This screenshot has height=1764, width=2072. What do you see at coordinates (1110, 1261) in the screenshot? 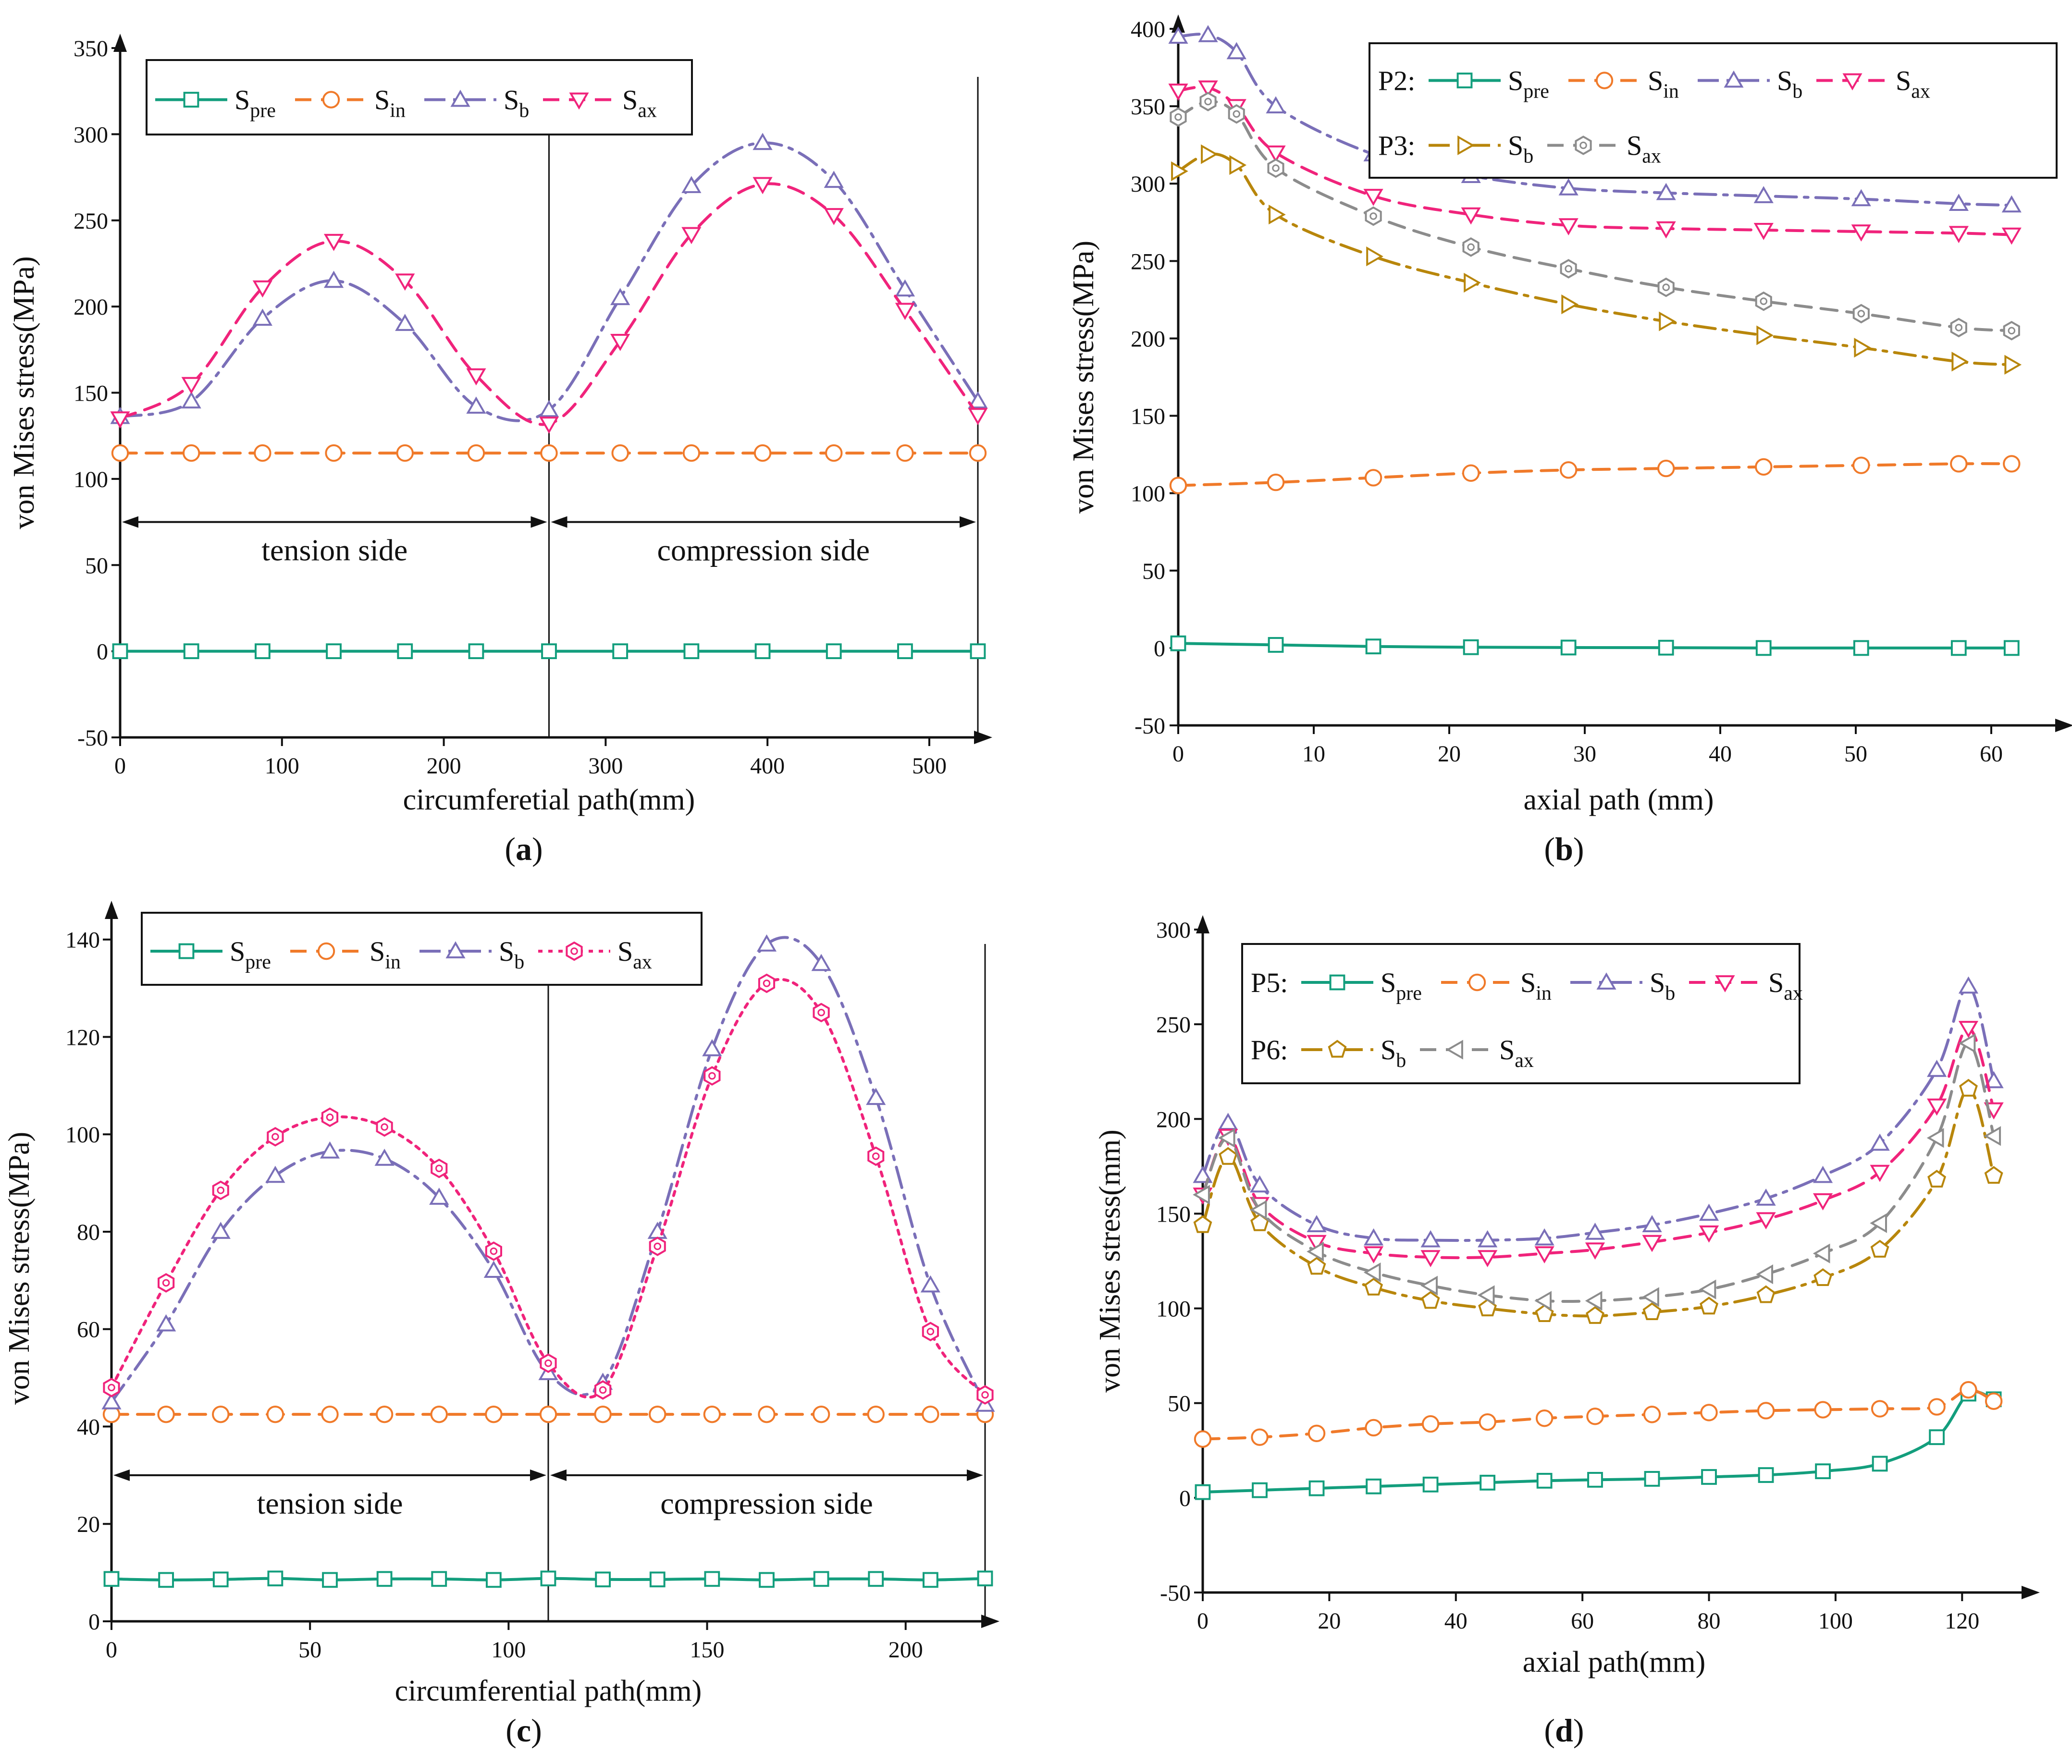
I see `y-axis-label: von Mises stress(mm)` at bounding box center [1110, 1261].